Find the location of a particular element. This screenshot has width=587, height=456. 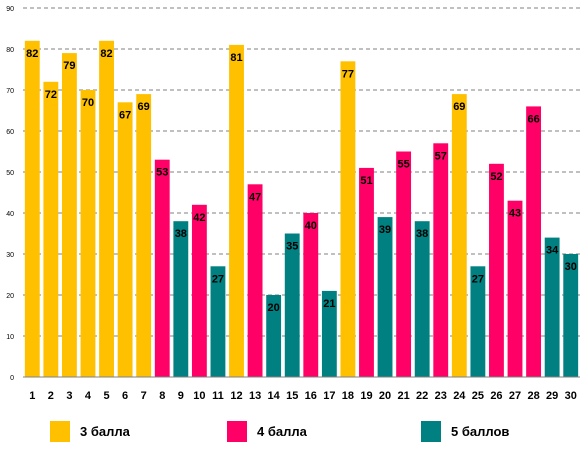

data-label: 82 is located at coordinates (106, 54).